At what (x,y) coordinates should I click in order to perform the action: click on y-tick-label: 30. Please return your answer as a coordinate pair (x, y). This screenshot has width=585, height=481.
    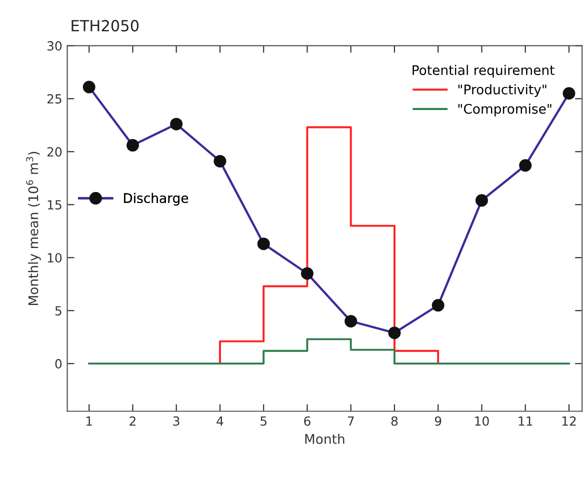
    Looking at the image, I should click on (54, 46).